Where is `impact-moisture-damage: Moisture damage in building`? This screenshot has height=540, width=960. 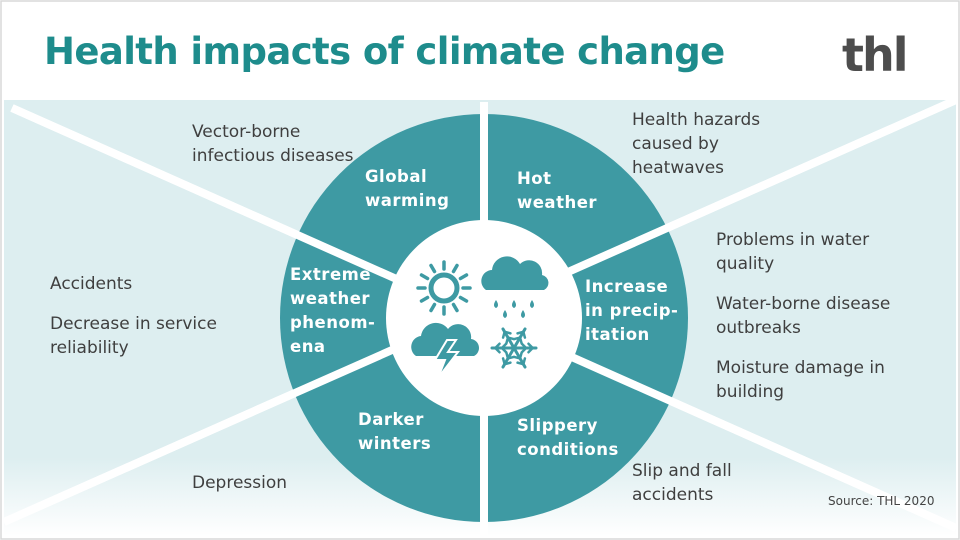 impact-moisture-damage: Moisture damage in building is located at coordinates (800, 380).